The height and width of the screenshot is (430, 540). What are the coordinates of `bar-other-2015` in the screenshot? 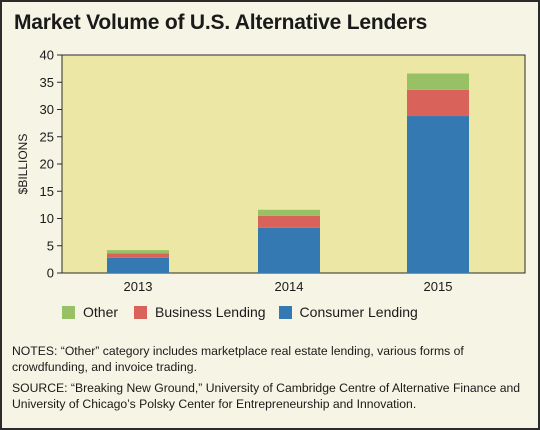 It's located at (438, 81).